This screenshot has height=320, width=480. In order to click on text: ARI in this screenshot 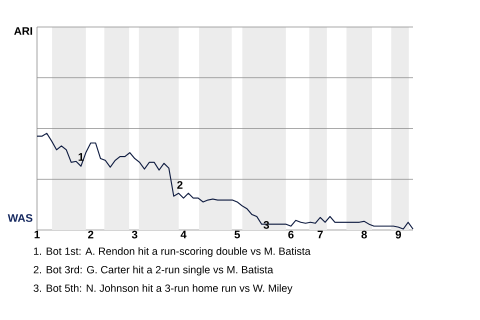, I will do `click(23, 31)`.